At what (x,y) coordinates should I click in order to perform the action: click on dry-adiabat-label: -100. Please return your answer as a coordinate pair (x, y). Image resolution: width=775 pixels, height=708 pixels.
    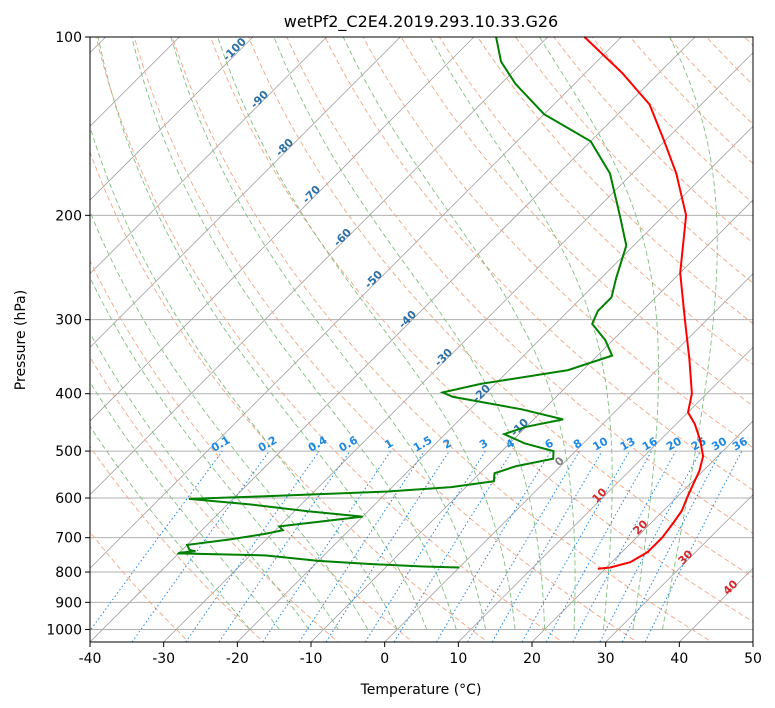
    Looking at the image, I should click on (234, 49).